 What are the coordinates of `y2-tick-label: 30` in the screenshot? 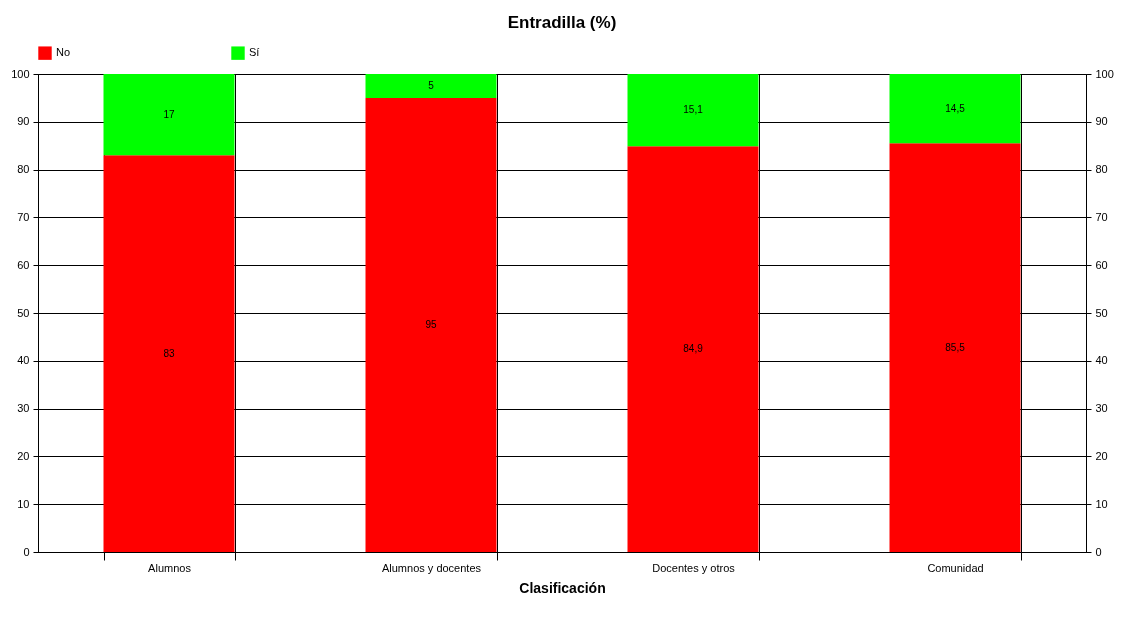 It's located at (1101, 408).